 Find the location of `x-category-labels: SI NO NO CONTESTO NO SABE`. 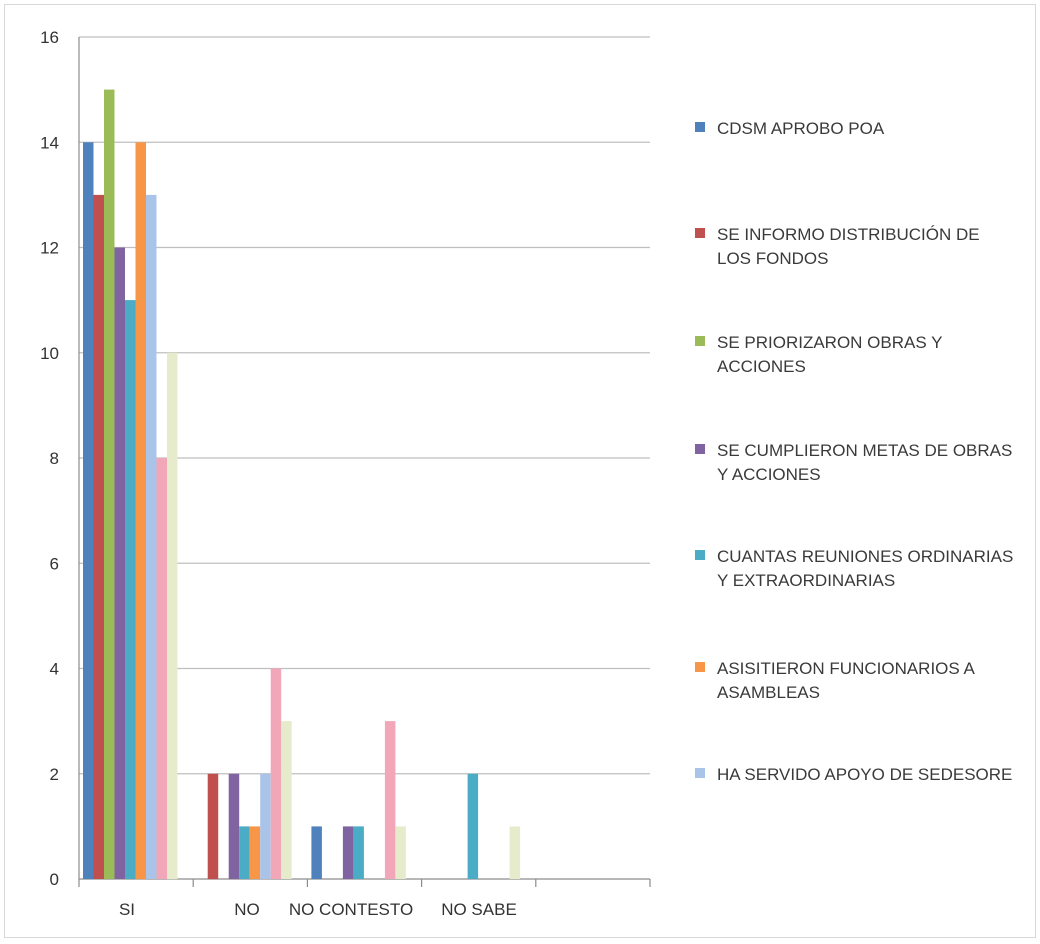

x-category-labels: SI NO NO CONTESTO NO SABE is located at coordinates (318, 909).